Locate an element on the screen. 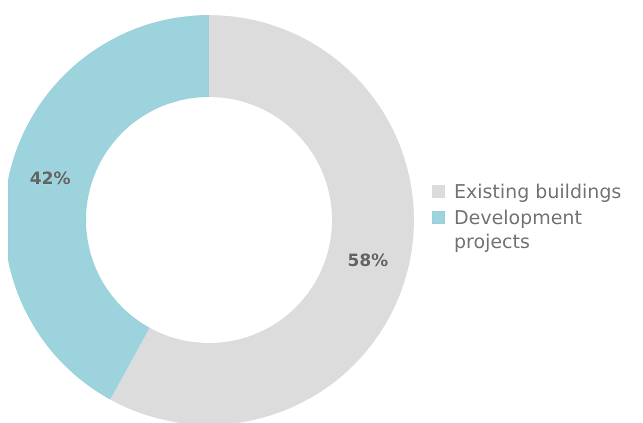  legend-label: Existing buildings is located at coordinates (538, 192).